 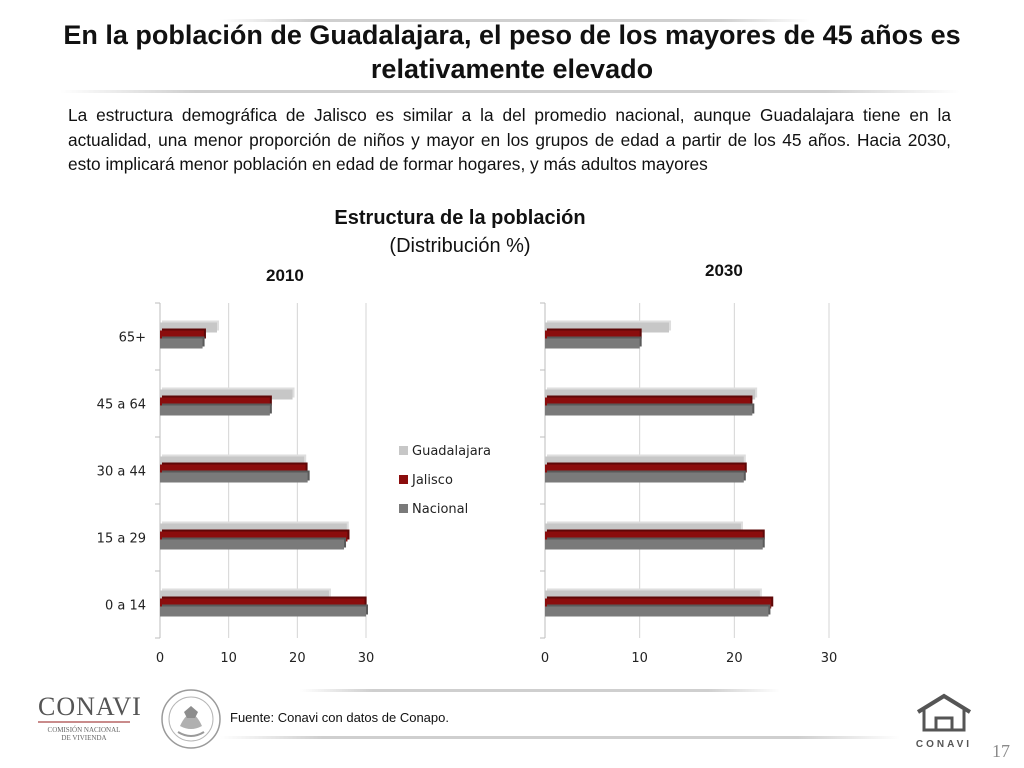 I want to click on chart-2010-x-tick-label: 10, so click(x=228, y=658).